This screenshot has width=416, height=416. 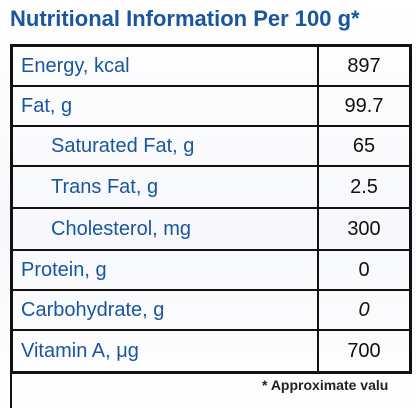 What do you see at coordinates (11, 391) in the screenshot?
I see `table-border-edge` at bounding box center [11, 391].